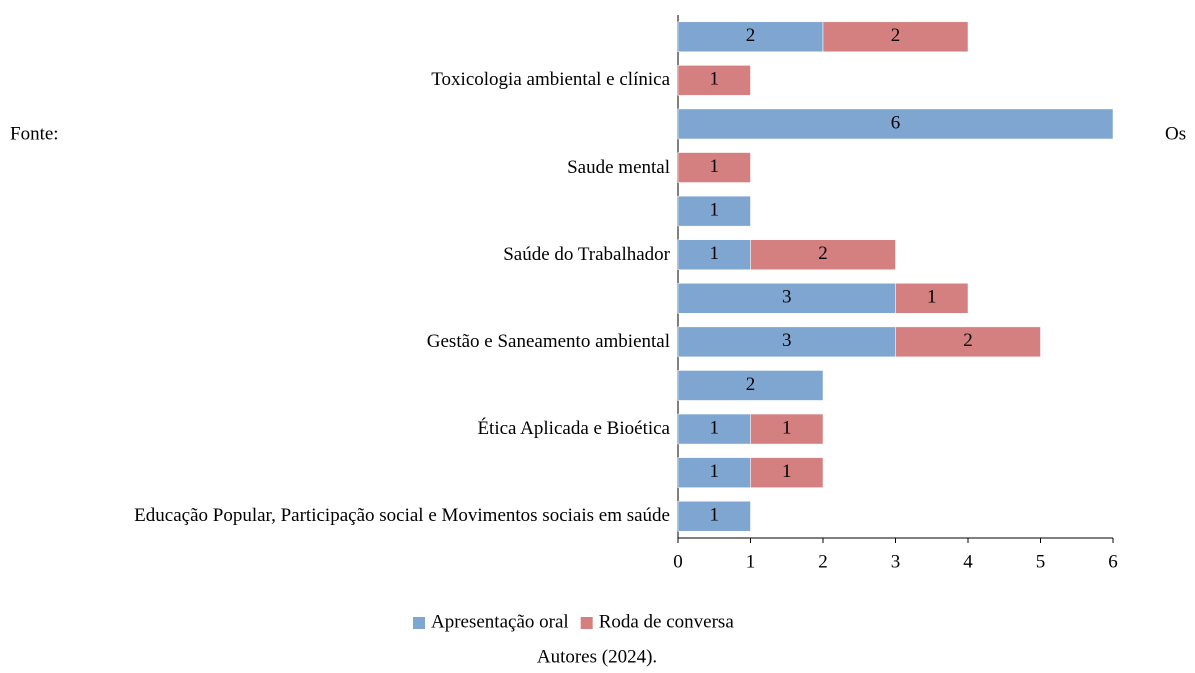 This screenshot has height=673, width=1195. Describe the element at coordinates (550, 80) in the screenshot. I see `y-tick-label: Toxicologia ambiental e clínica` at that location.